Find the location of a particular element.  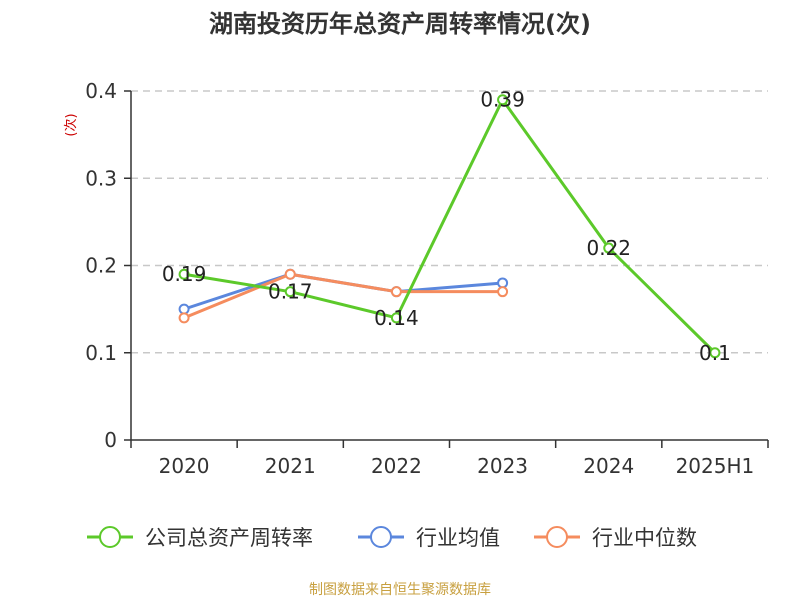

legend-item: 行业均值 is located at coordinates (429, 538).